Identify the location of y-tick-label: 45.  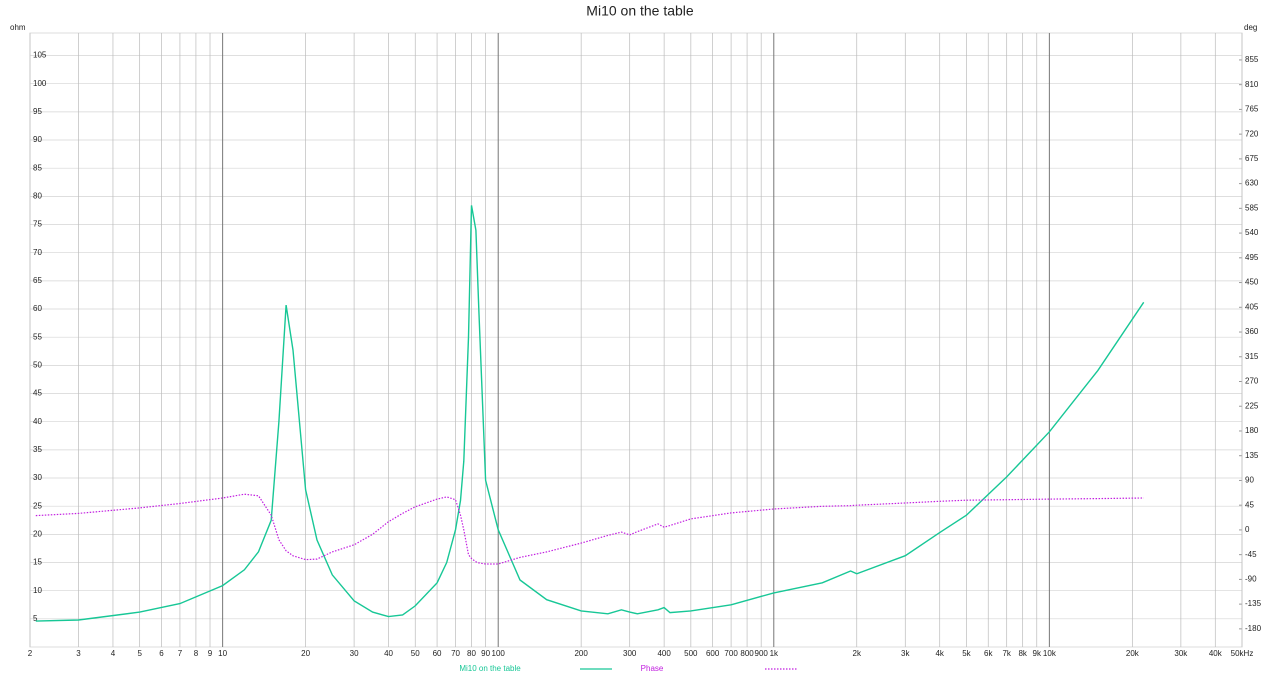
(37, 393).